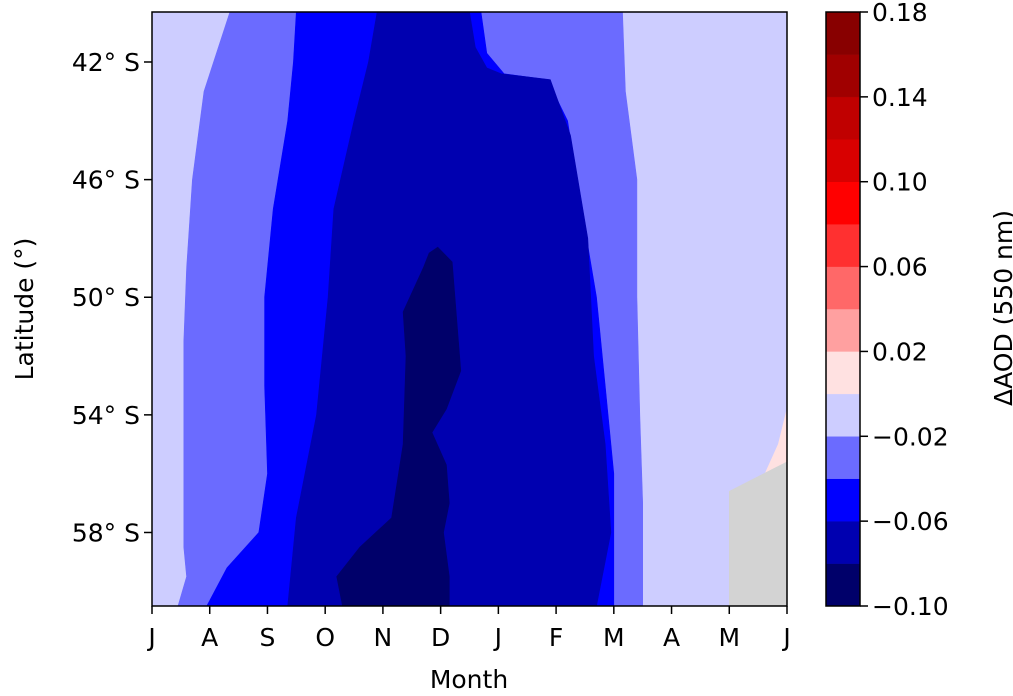  I want to click on x-axis-label: Month, so click(469, 679).